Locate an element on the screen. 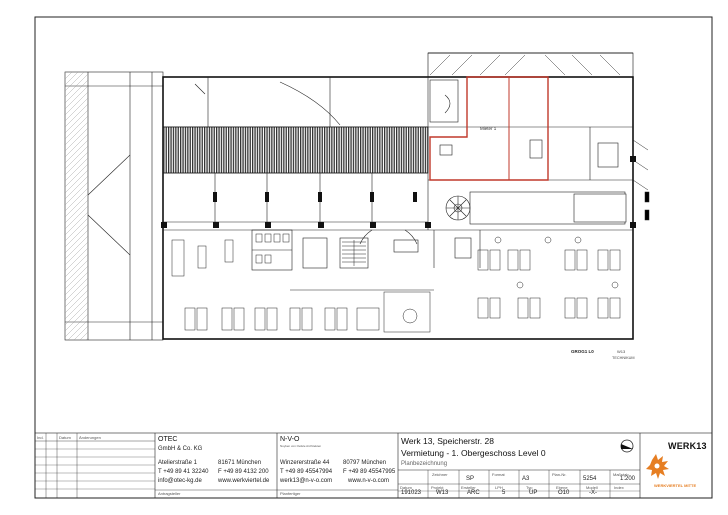 Image resolution: width=728 pixels, height=515 pixels. project-subtitle: Vermietung - 1. Obergeschoss Level 0 is located at coordinates (473, 453).